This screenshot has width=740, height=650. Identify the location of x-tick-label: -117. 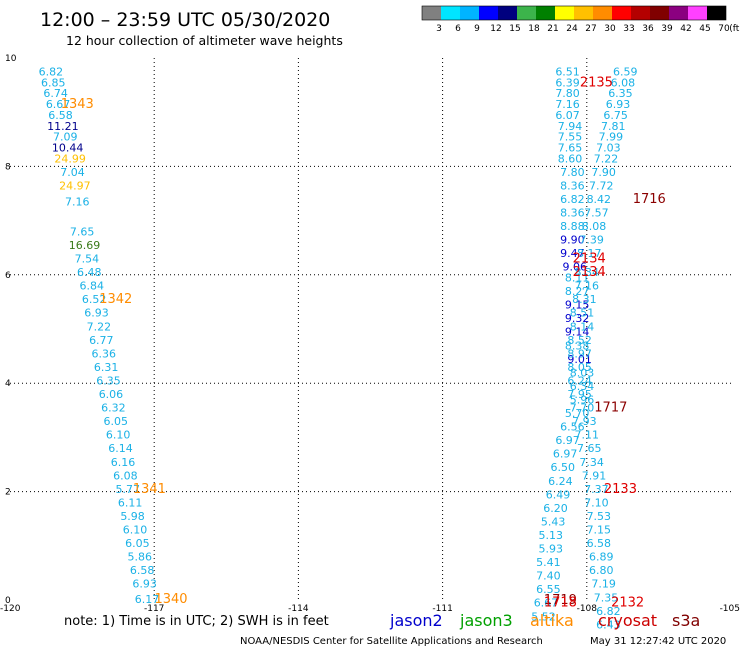
(154, 609).